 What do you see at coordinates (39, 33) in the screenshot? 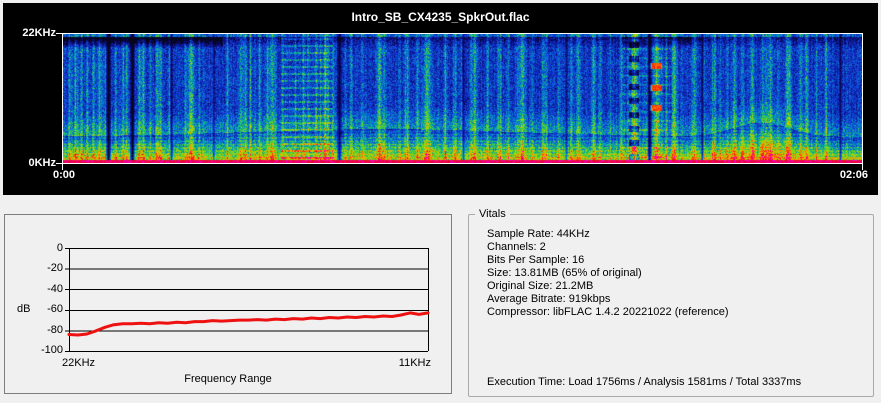
I see `spectrogram-ymax-label: 22KHz` at bounding box center [39, 33].